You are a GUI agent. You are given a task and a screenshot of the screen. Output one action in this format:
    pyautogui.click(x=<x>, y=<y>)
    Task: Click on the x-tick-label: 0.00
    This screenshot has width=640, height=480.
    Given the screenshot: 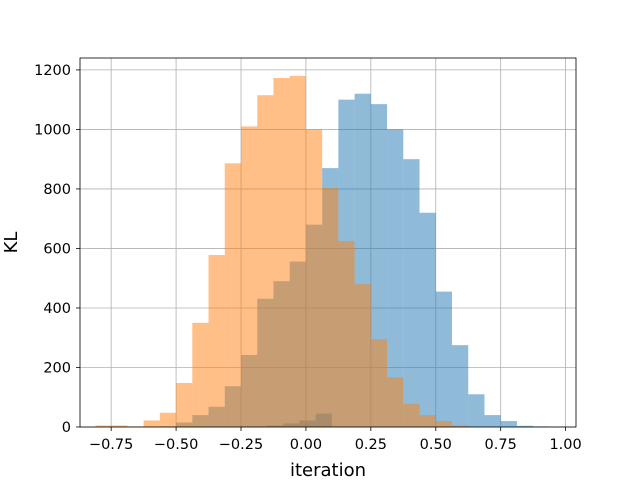 What is the action you would take?
    pyautogui.click(x=306, y=445)
    